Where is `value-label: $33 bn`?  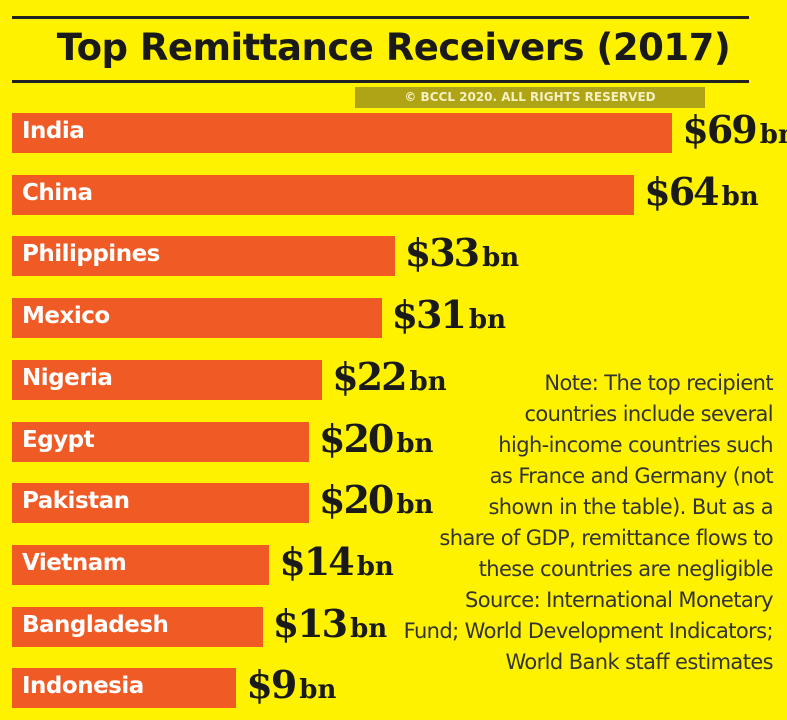
value-label: $33 bn is located at coordinates (462, 255).